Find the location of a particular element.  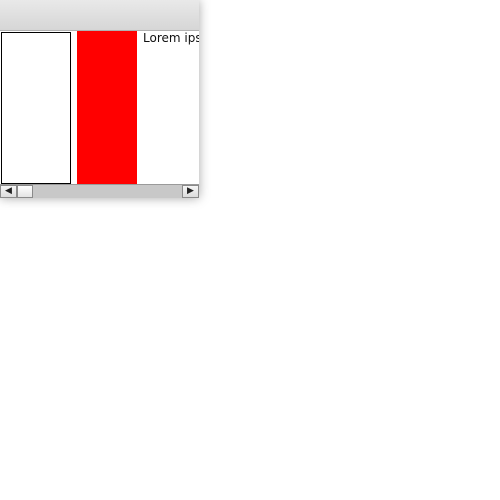

content-viewport: Lorem ipsum is located at coordinates (99, 107).